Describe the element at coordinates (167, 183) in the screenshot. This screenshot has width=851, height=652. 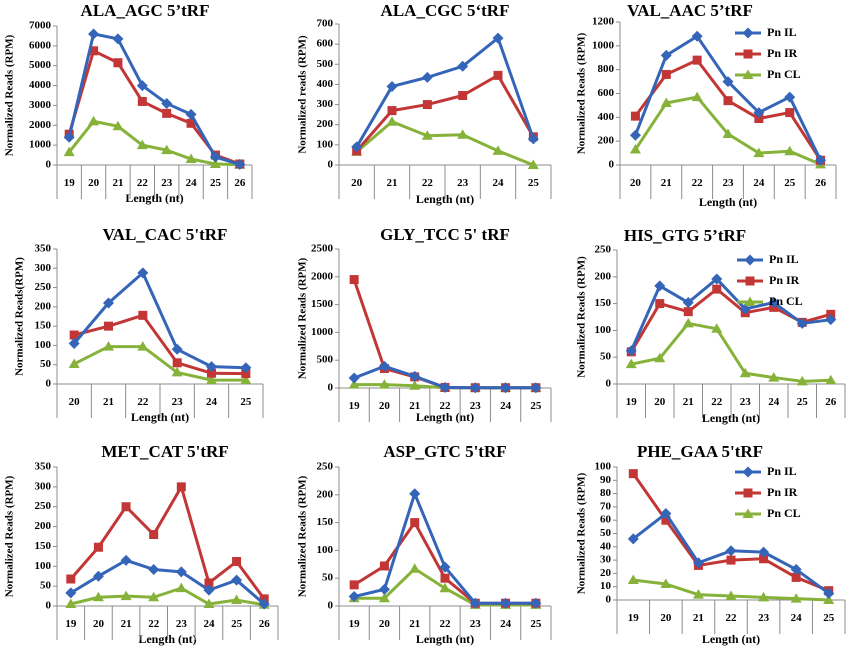
I see `x-tick-label: 23` at that location.